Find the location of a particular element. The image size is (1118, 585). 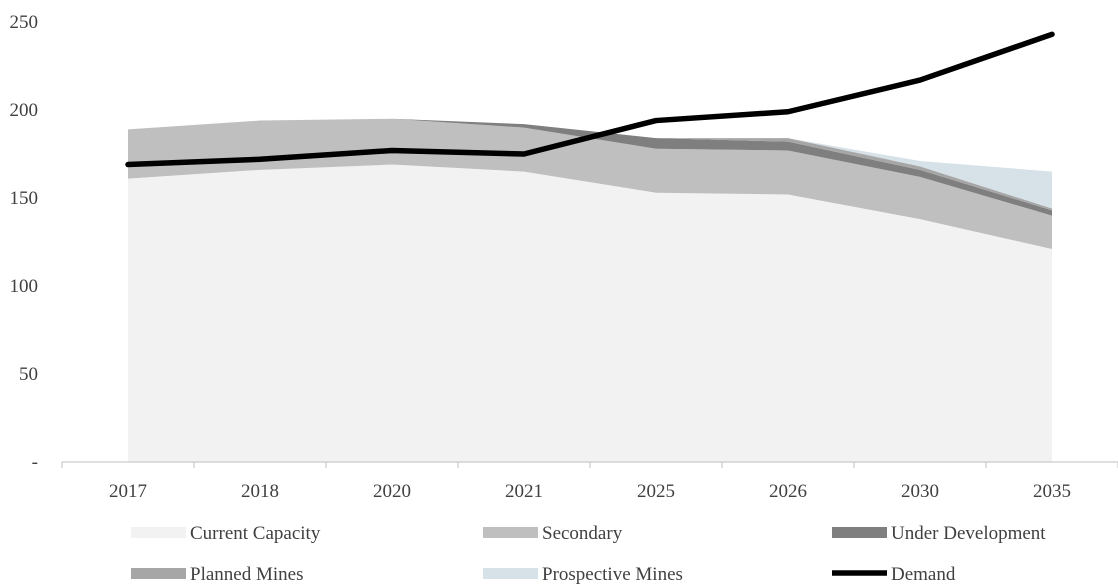

x-axis-labels: 2017 2018 2020 2021 2025 2026 2030 2035 is located at coordinates (590, 491).